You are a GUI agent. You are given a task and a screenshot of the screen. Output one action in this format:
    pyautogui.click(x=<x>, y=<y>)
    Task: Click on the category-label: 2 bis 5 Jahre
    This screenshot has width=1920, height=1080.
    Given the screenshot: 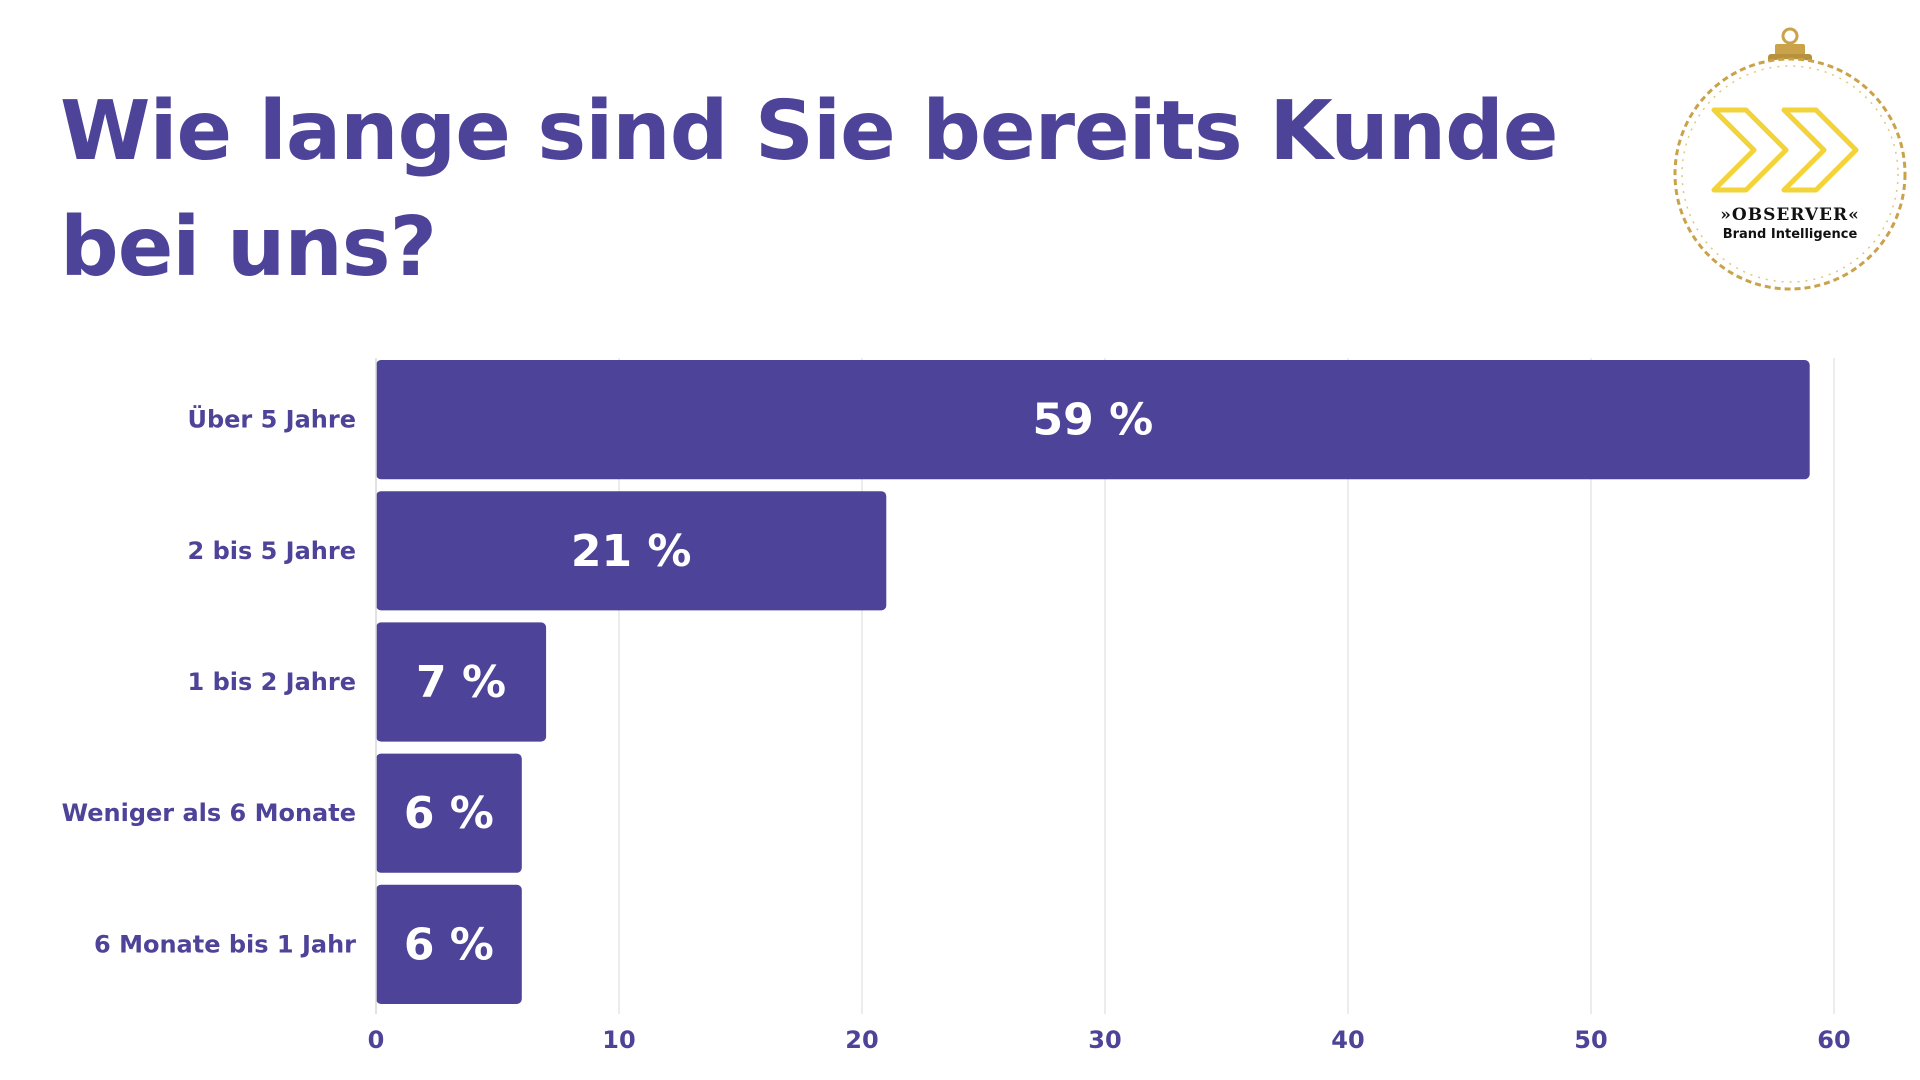 What is the action you would take?
    pyautogui.click(x=272, y=551)
    